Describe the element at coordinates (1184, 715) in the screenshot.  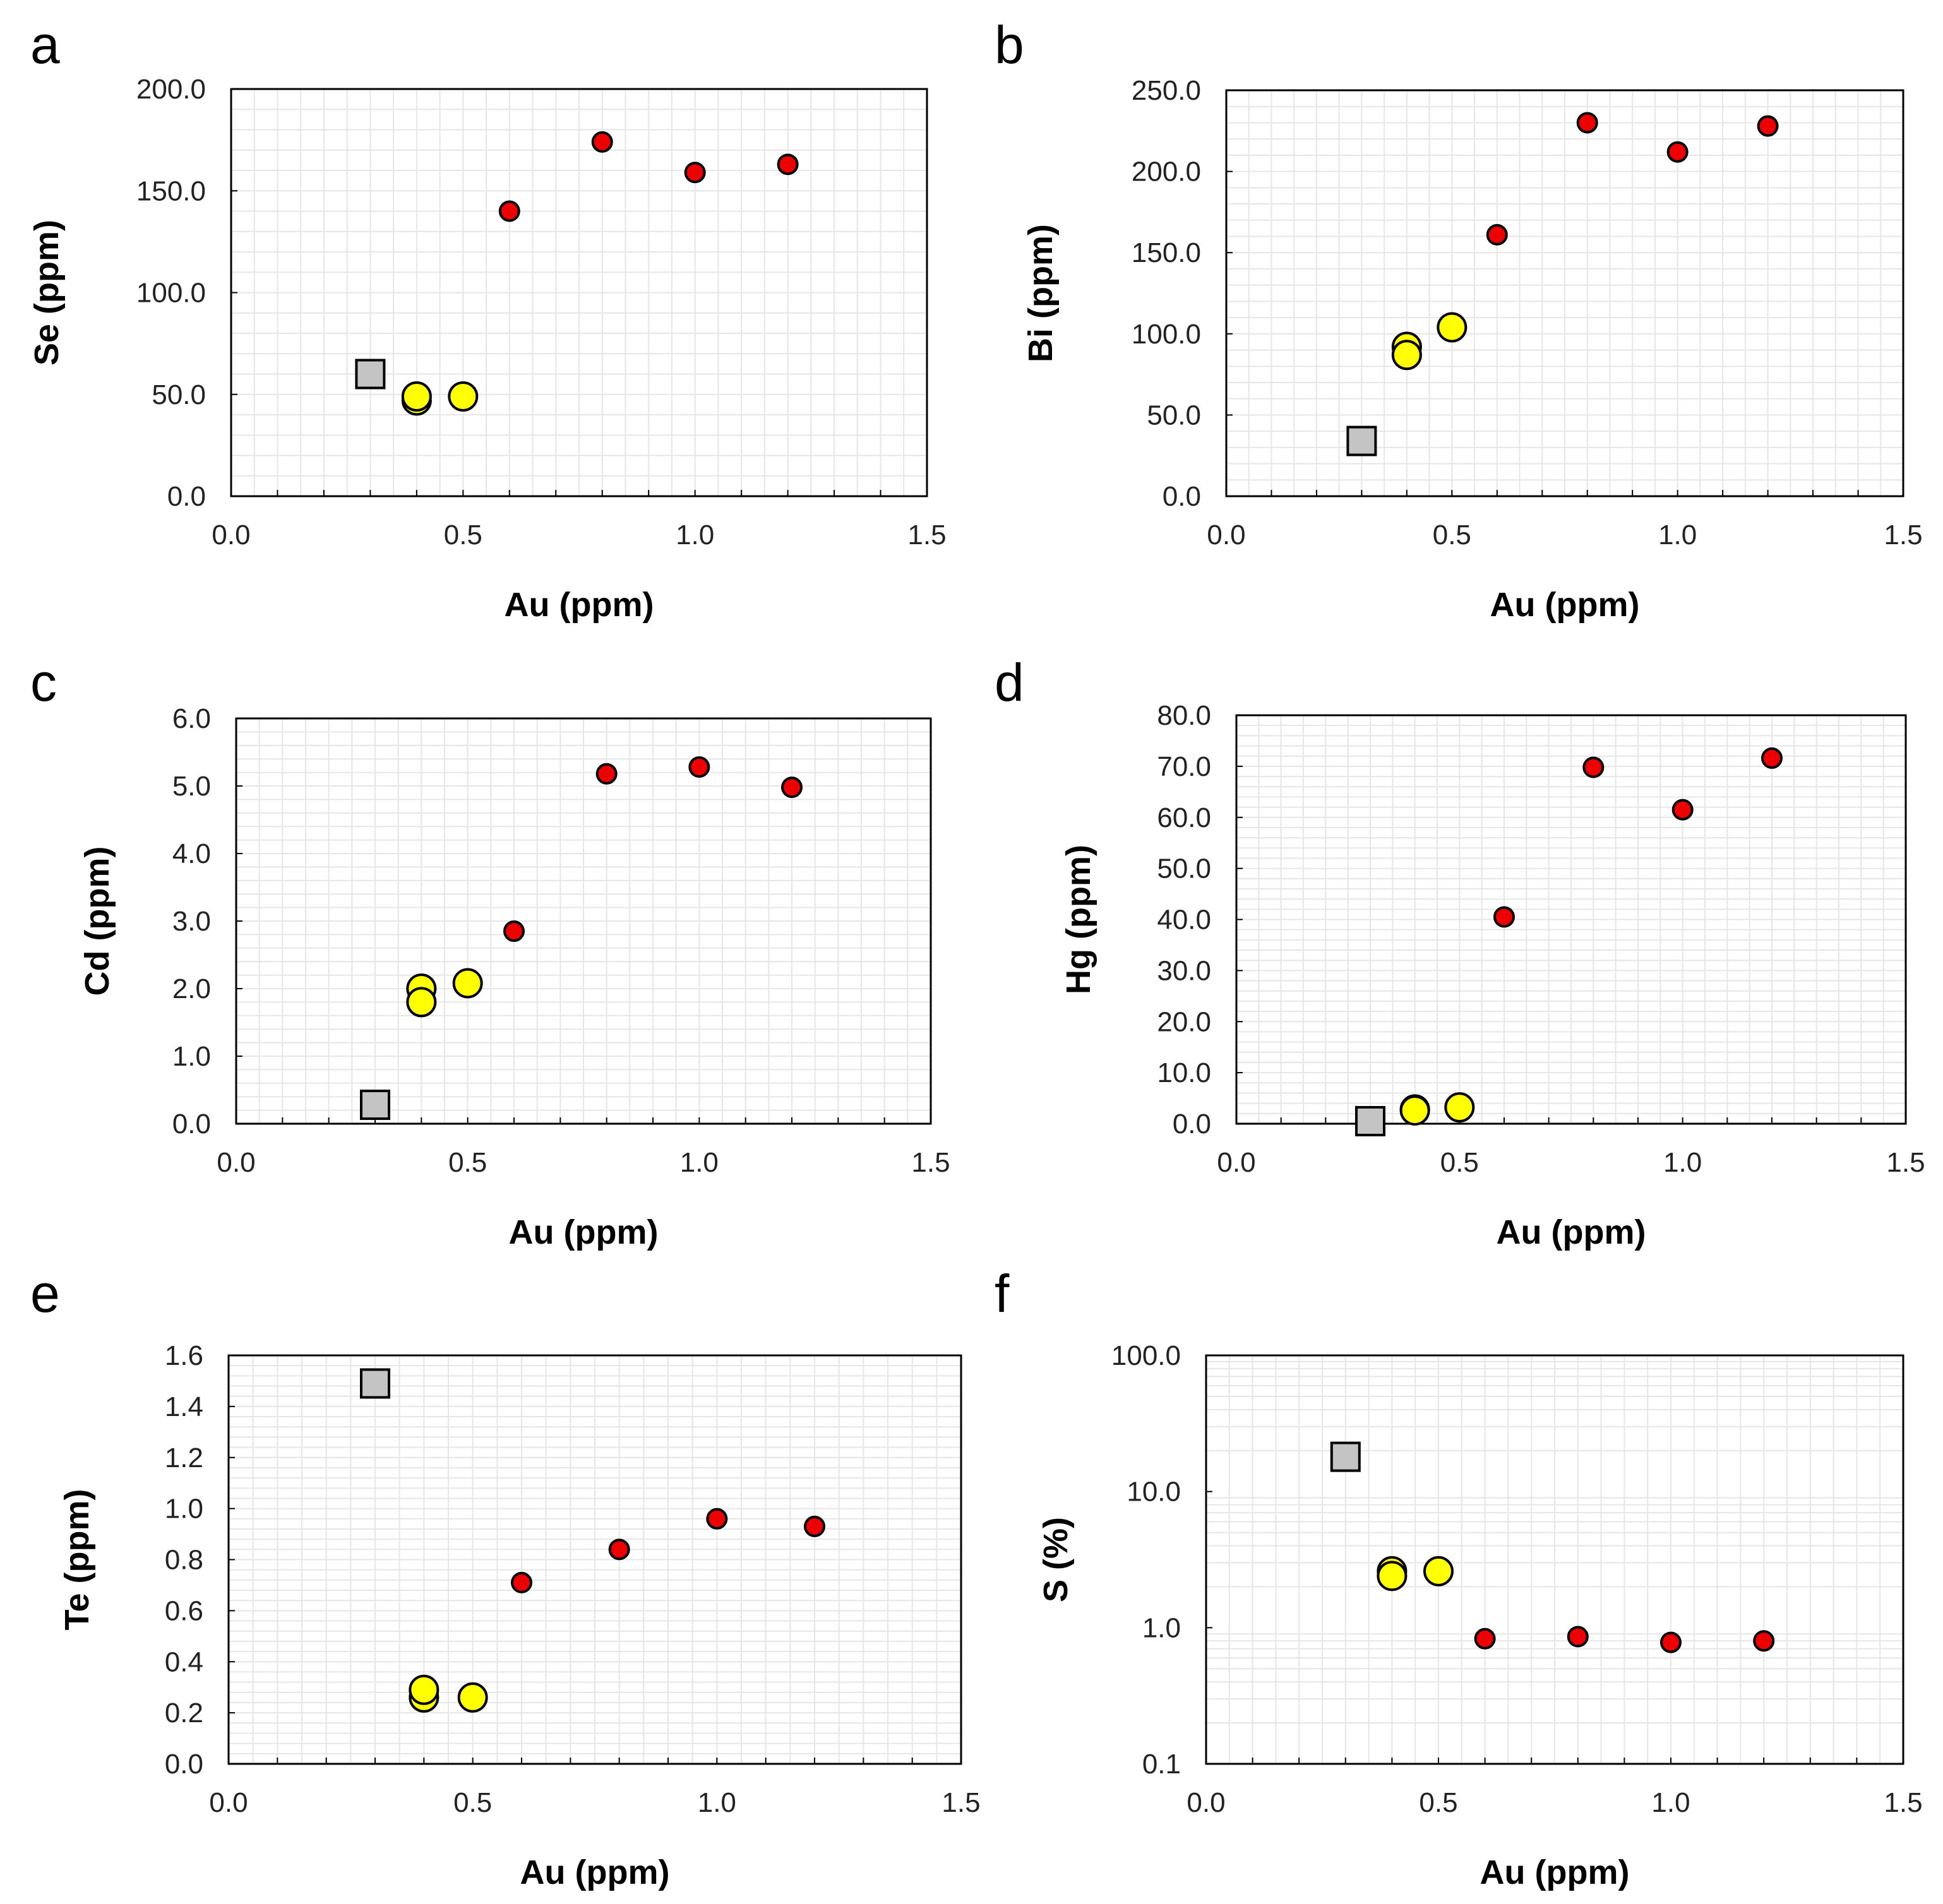
I see `y-tick-label: 80.0` at that location.